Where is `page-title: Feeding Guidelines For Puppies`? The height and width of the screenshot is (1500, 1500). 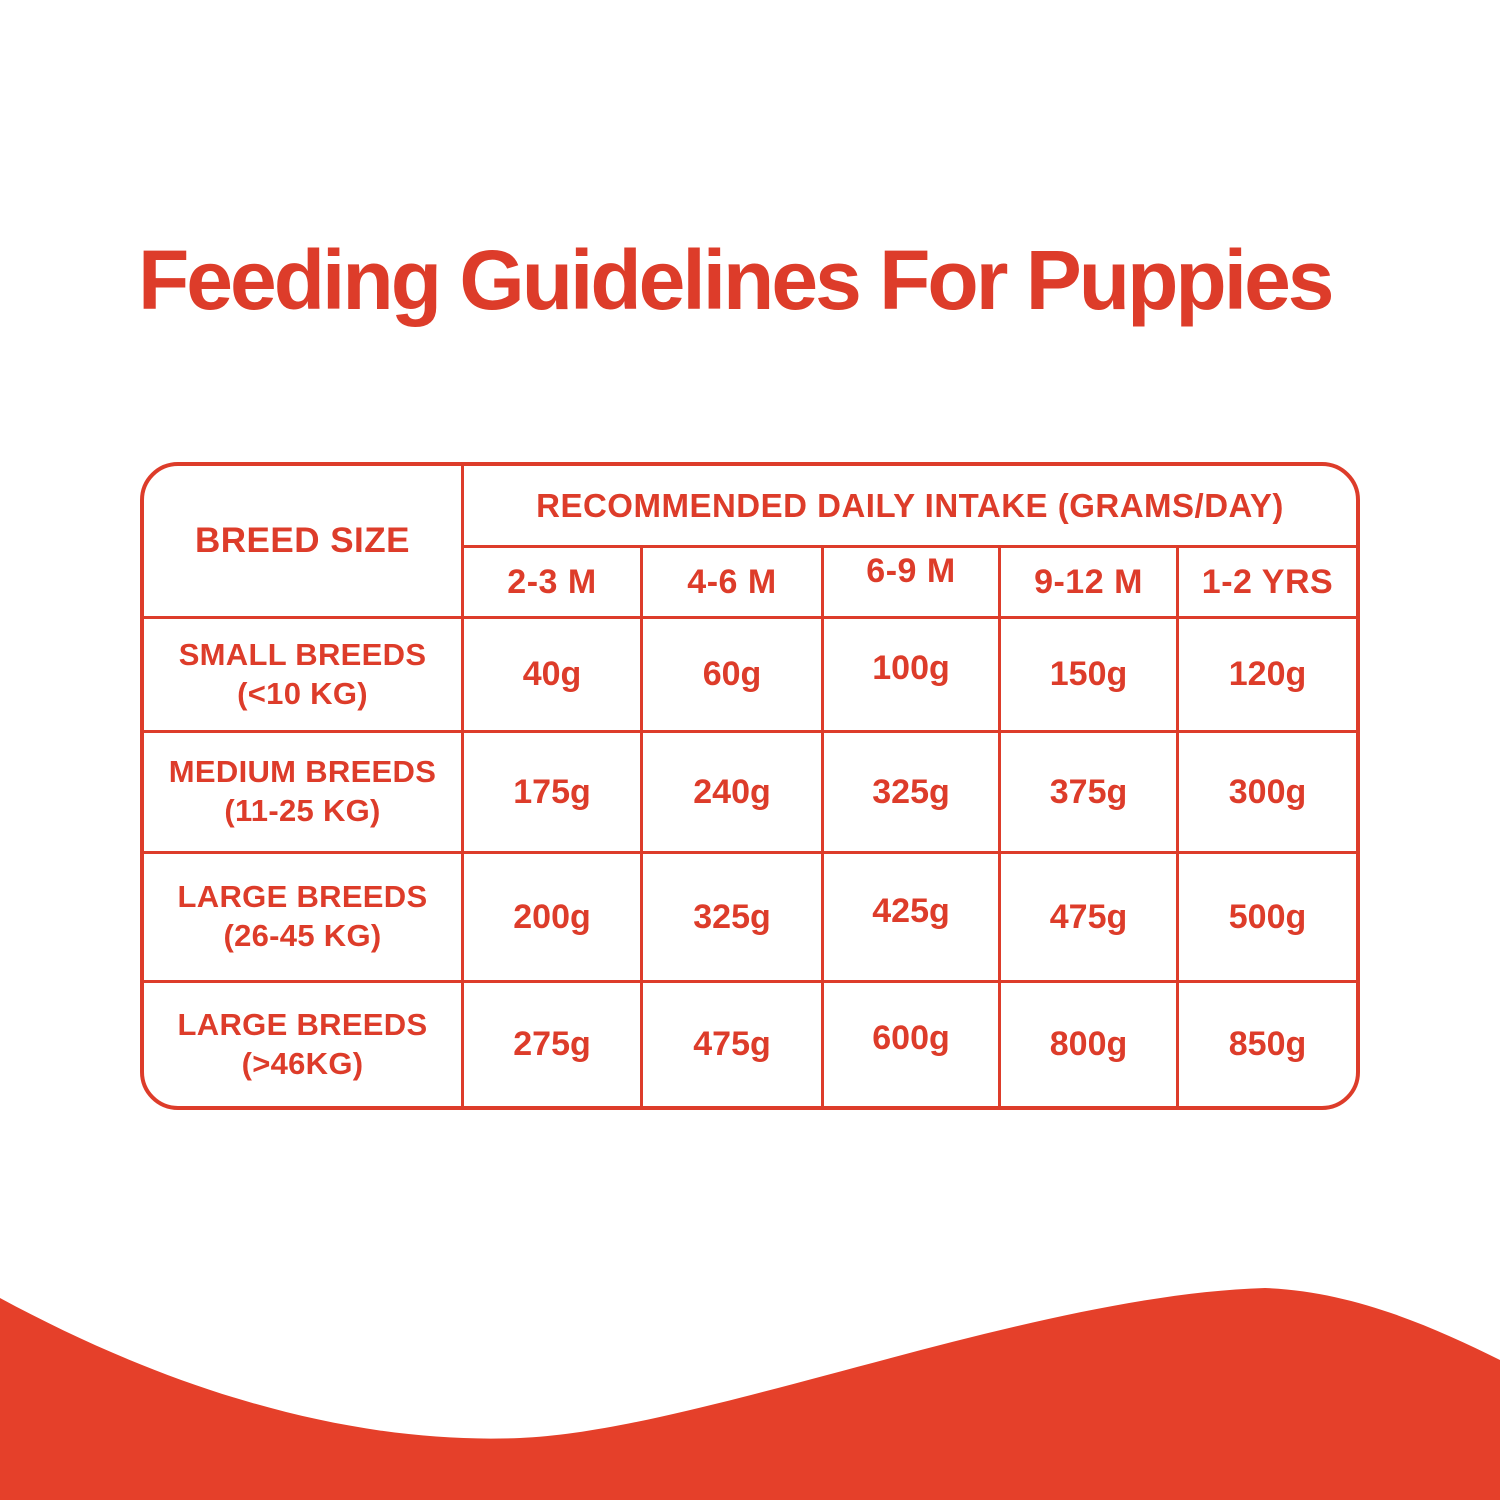 page-title: Feeding Guidelines For Puppies is located at coordinates (736, 280).